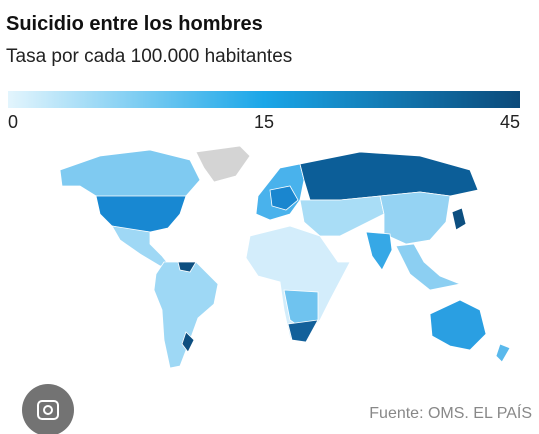  Describe the element at coordinates (149, 56) in the screenshot. I see `subtitle: Tasa por cada 100.000 habitantes` at that location.